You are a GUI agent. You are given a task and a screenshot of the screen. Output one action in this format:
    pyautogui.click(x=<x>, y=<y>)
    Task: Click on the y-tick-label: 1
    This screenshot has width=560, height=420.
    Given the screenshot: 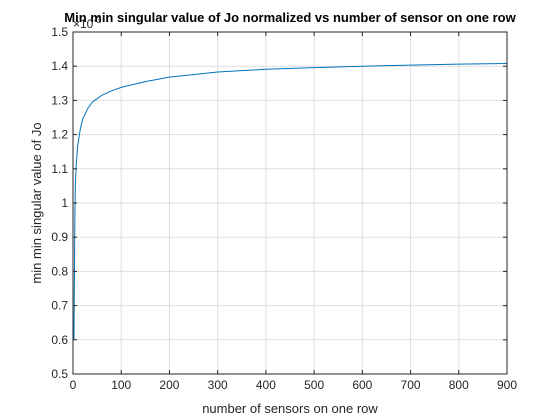 What is the action you would take?
    pyautogui.click(x=64, y=203)
    